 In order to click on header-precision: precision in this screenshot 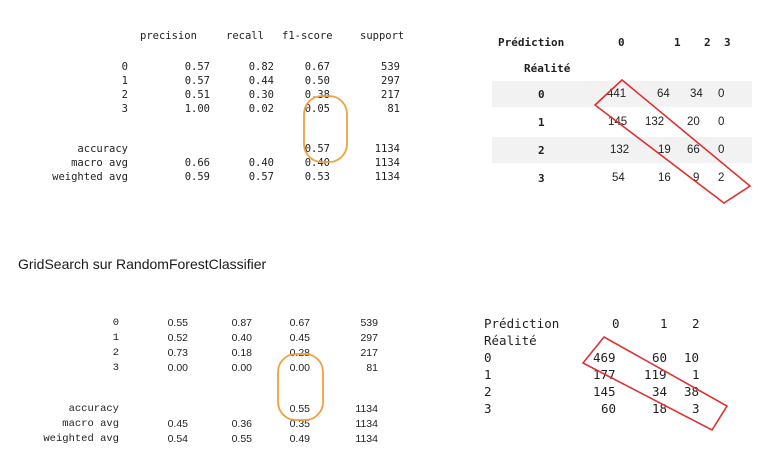, I will do `click(168, 36)`.